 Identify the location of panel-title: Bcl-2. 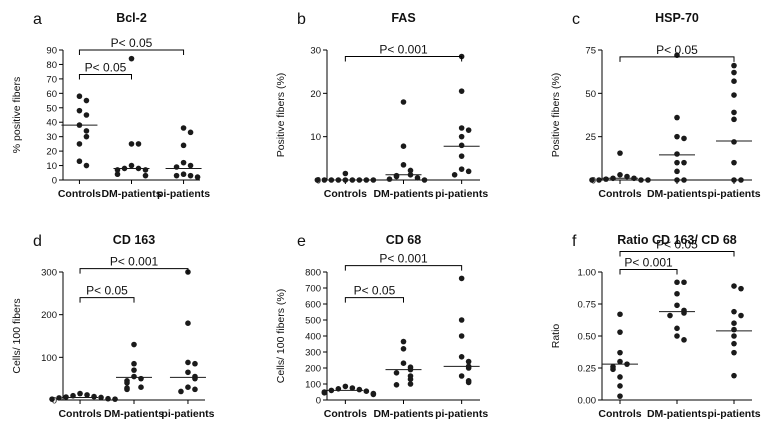
(131, 18).